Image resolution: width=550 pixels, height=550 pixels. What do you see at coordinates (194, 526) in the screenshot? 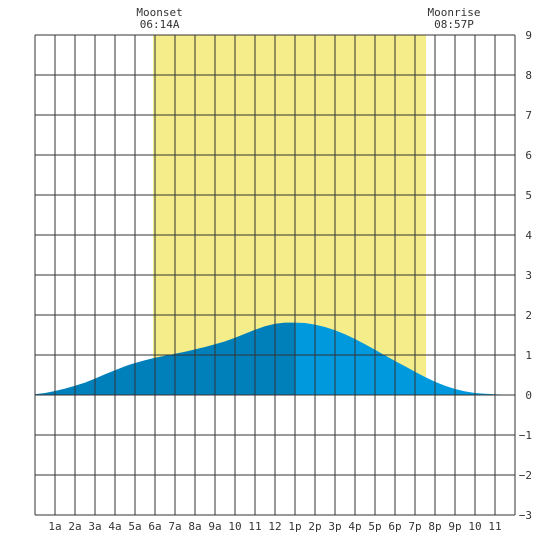
I see `x-tick-label: 8a` at bounding box center [194, 526].